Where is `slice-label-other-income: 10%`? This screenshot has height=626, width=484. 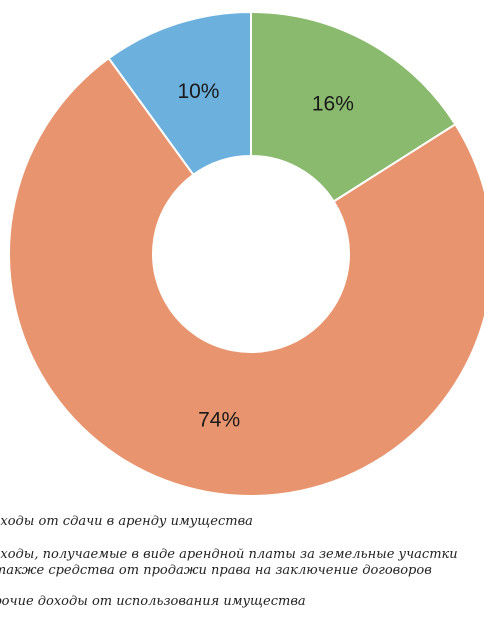 slice-label-other-income: 10% is located at coordinates (198, 91).